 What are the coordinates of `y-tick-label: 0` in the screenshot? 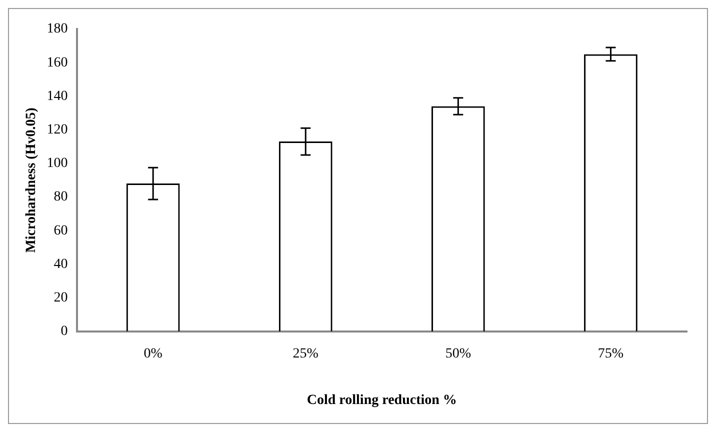 It's located at (64, 332).